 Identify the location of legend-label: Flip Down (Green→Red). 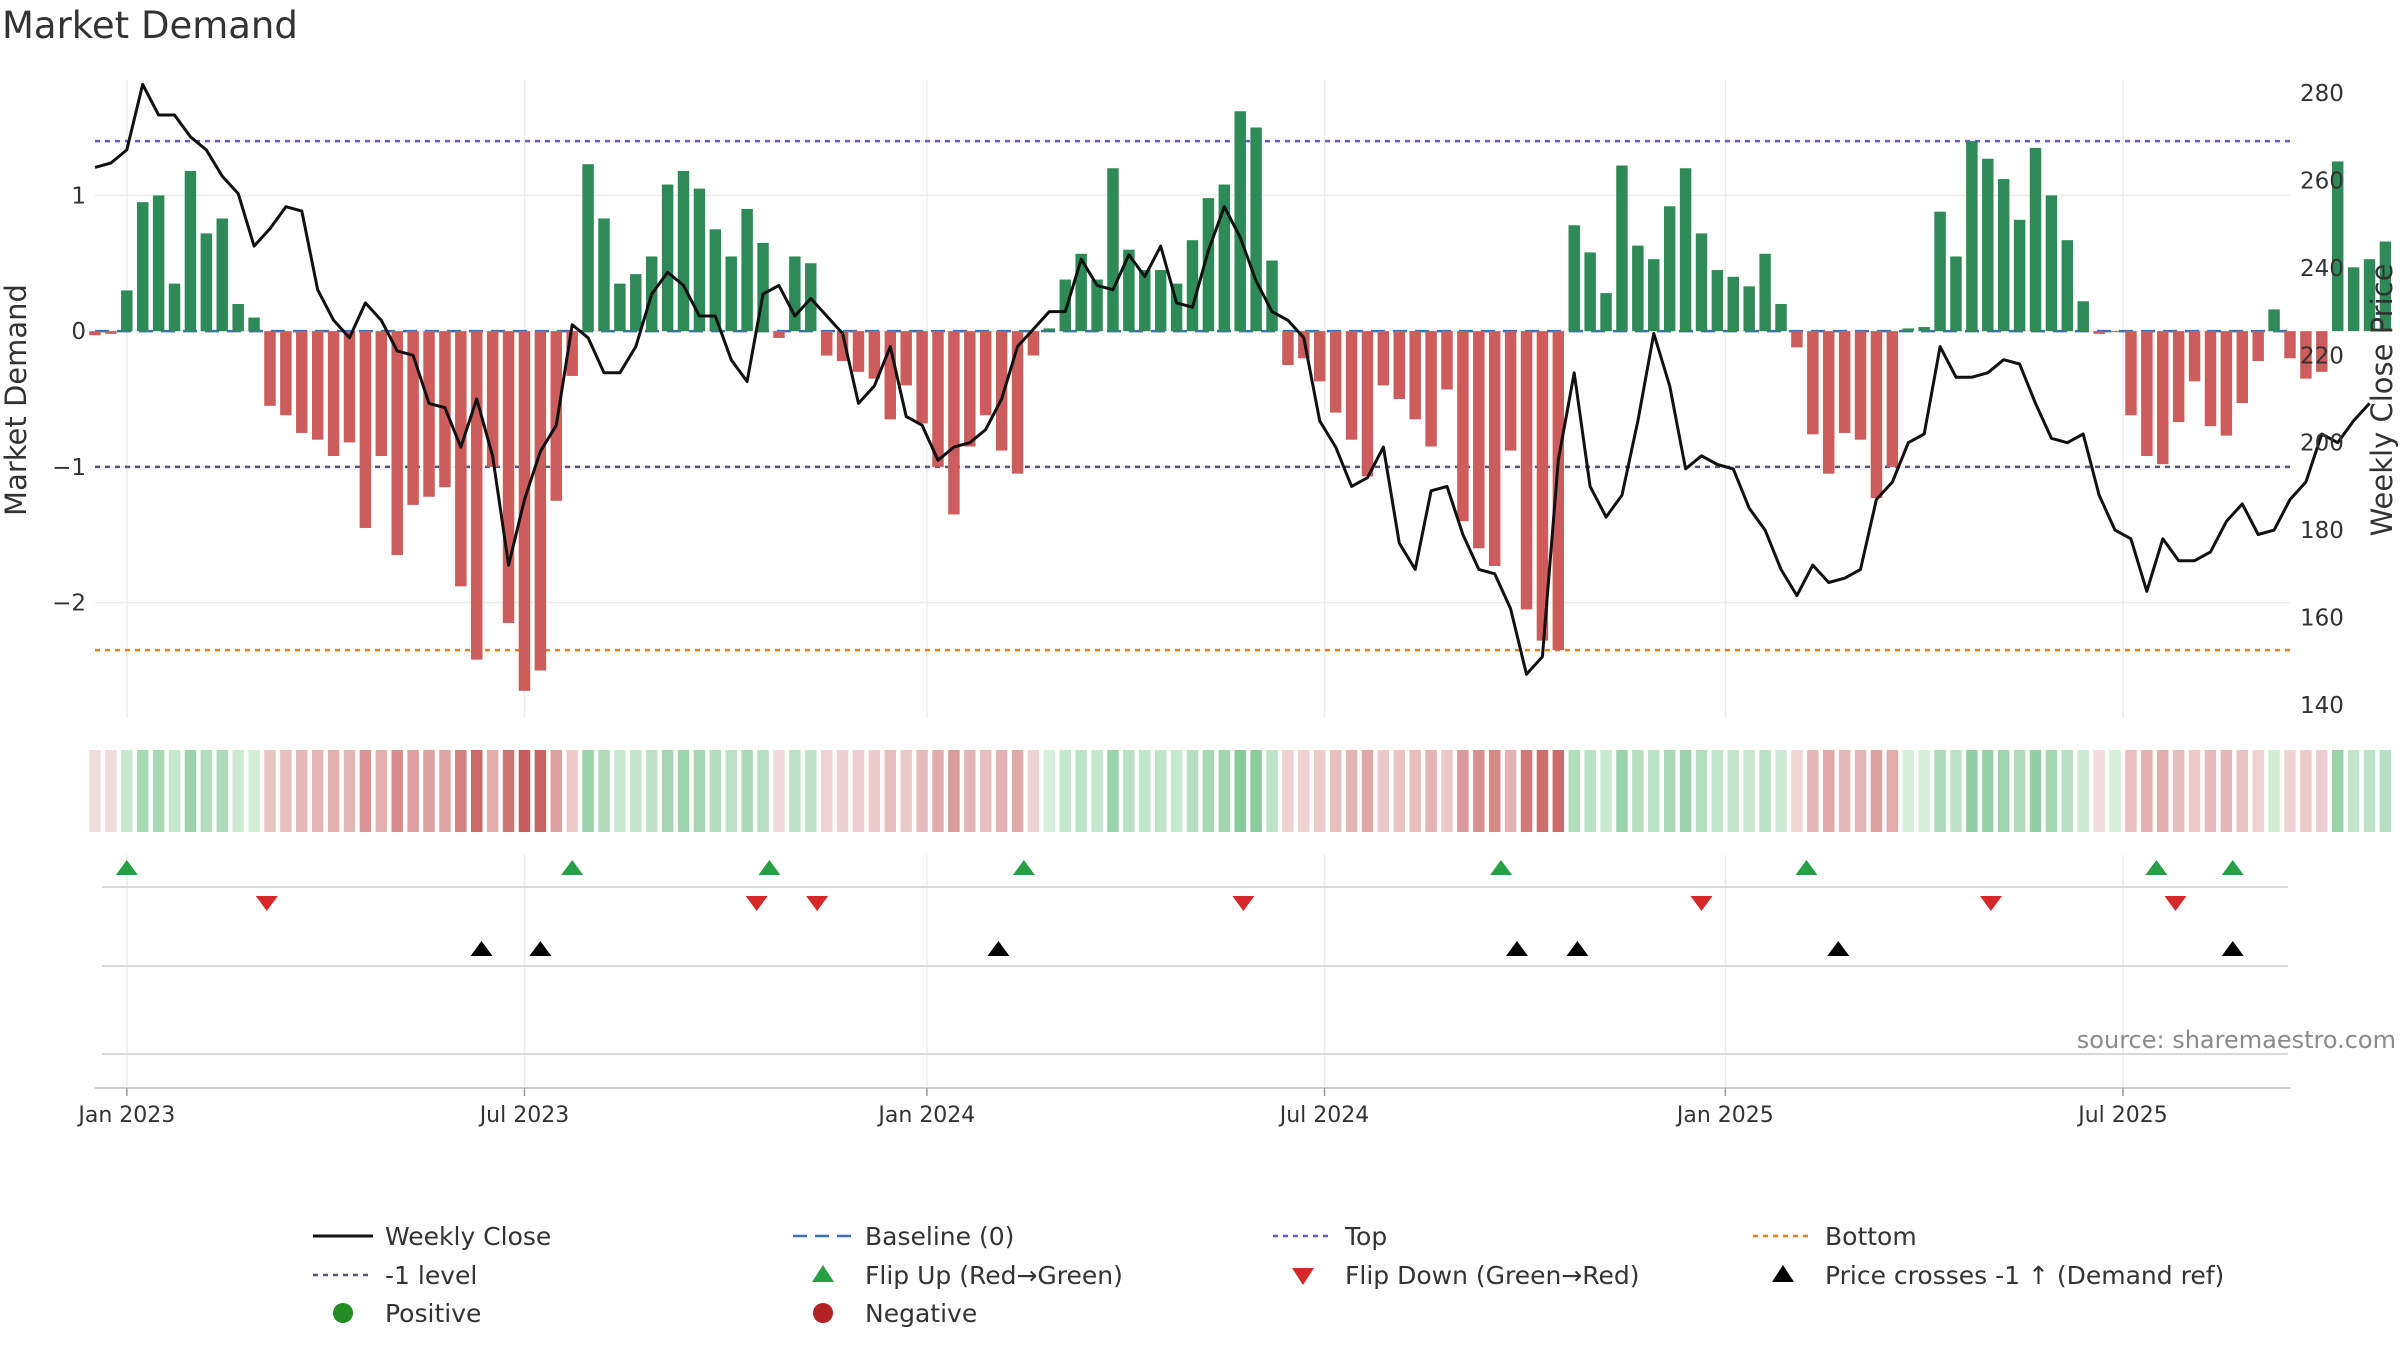
(1492, 1275).